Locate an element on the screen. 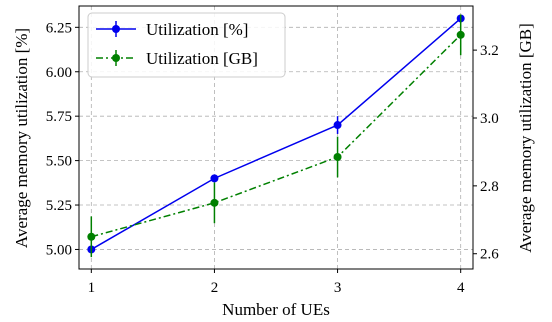  y-tick-label-right: 3.0 is located at coordinates (489, 119).